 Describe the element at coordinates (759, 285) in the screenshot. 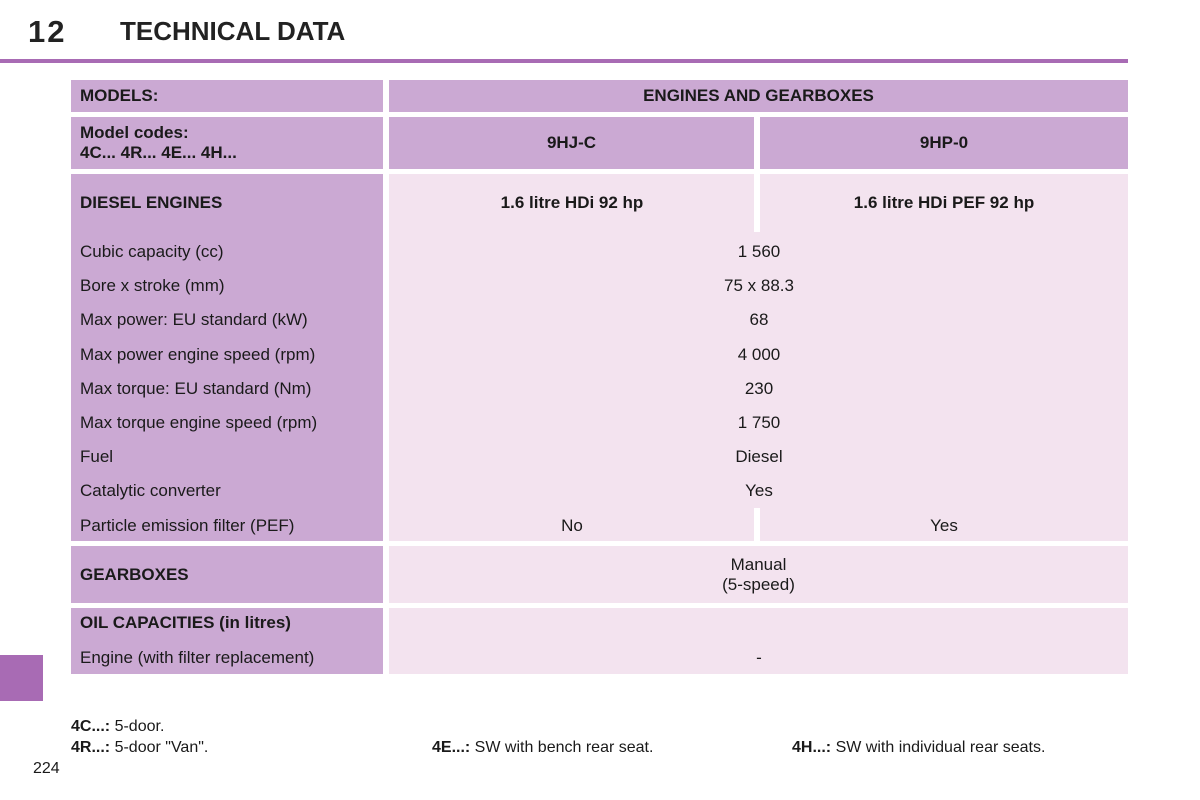

I see `spec-value-bore-stroke: 75 x 88.3` at that location.